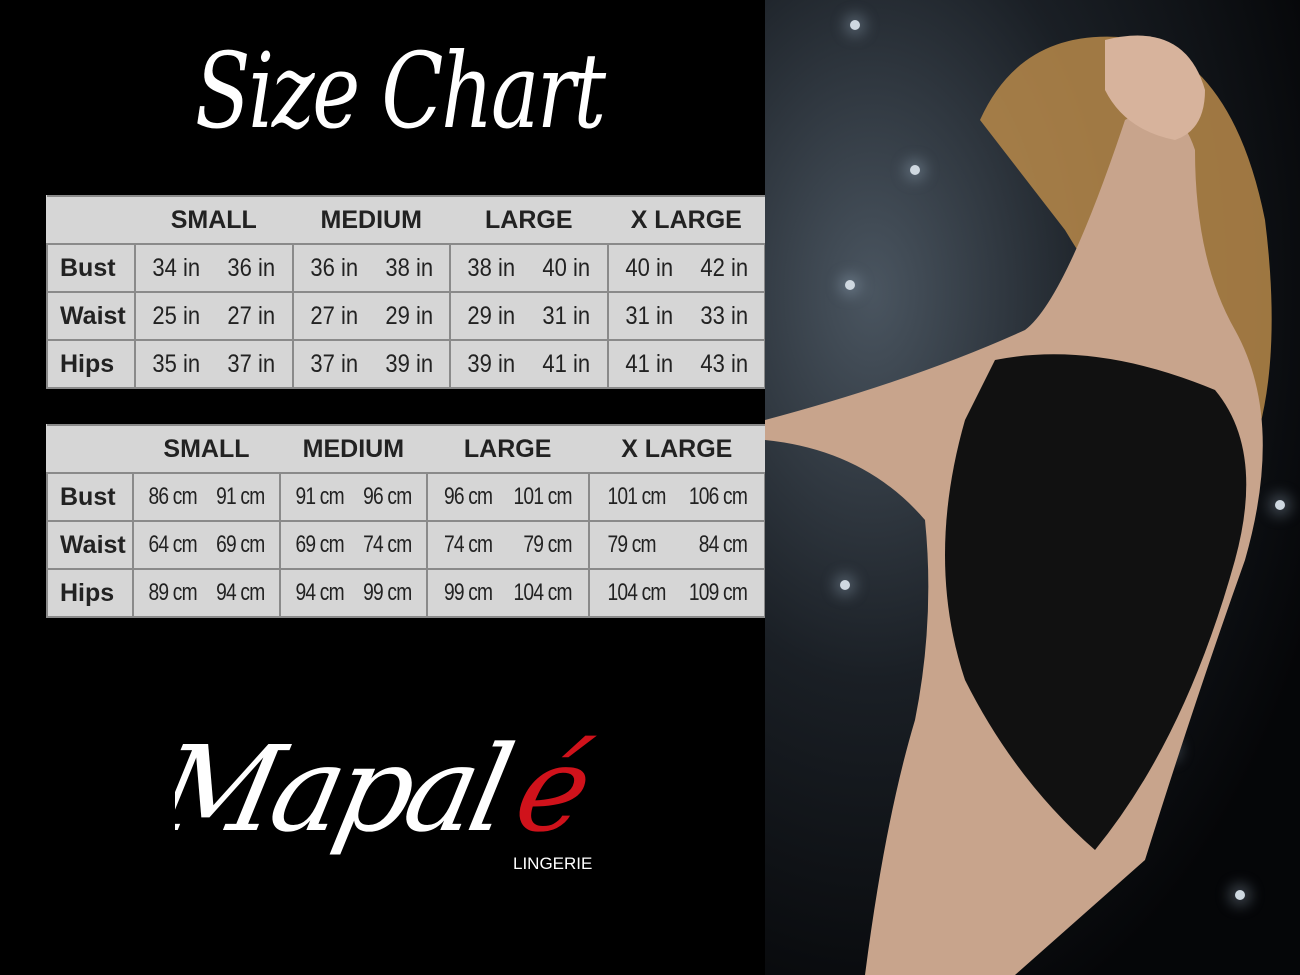 The image size is (1300, 975). I want to click on max-value: 74 cm, so click(387, 544).